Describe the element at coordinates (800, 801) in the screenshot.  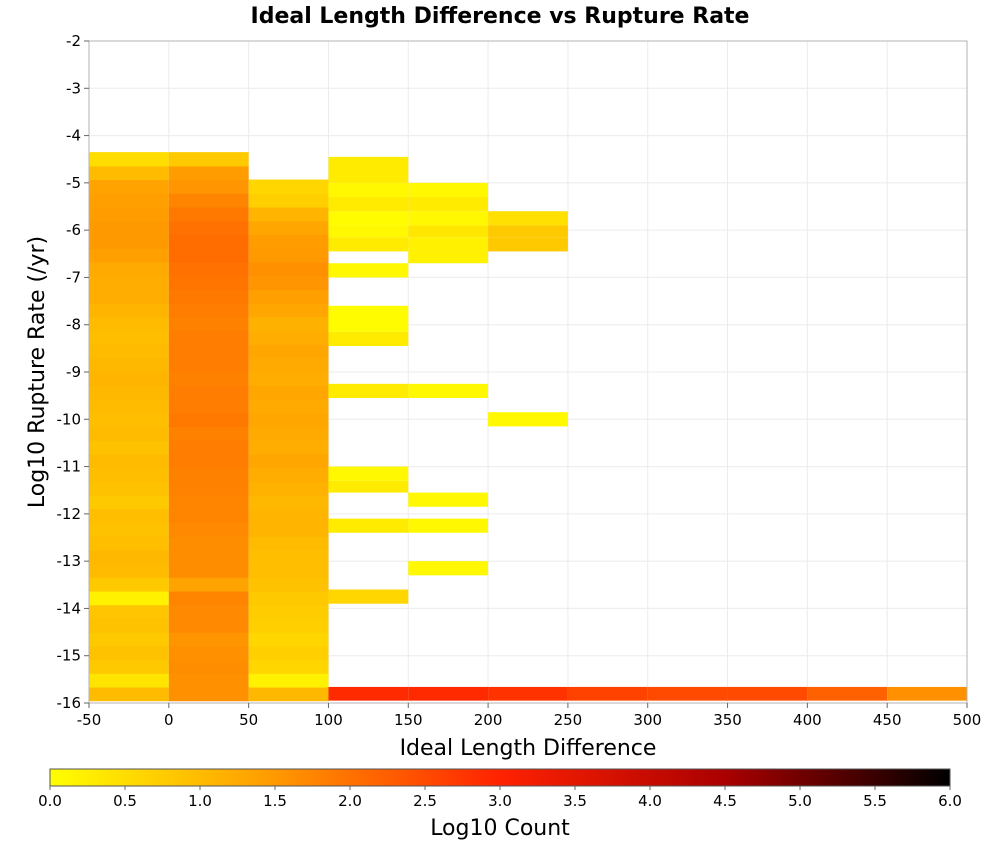
I see `colorbar-tick-label: 5.0` at that location.